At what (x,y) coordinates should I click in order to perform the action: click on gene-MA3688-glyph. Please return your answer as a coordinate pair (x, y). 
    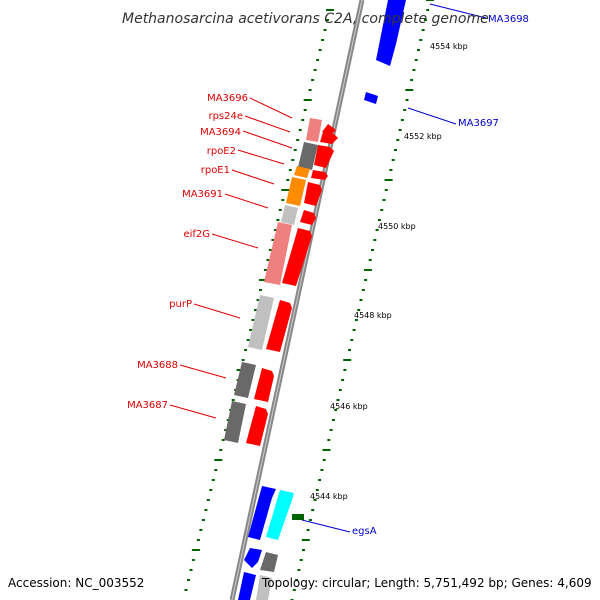
    Looking at the image, I should click on (245, 380).